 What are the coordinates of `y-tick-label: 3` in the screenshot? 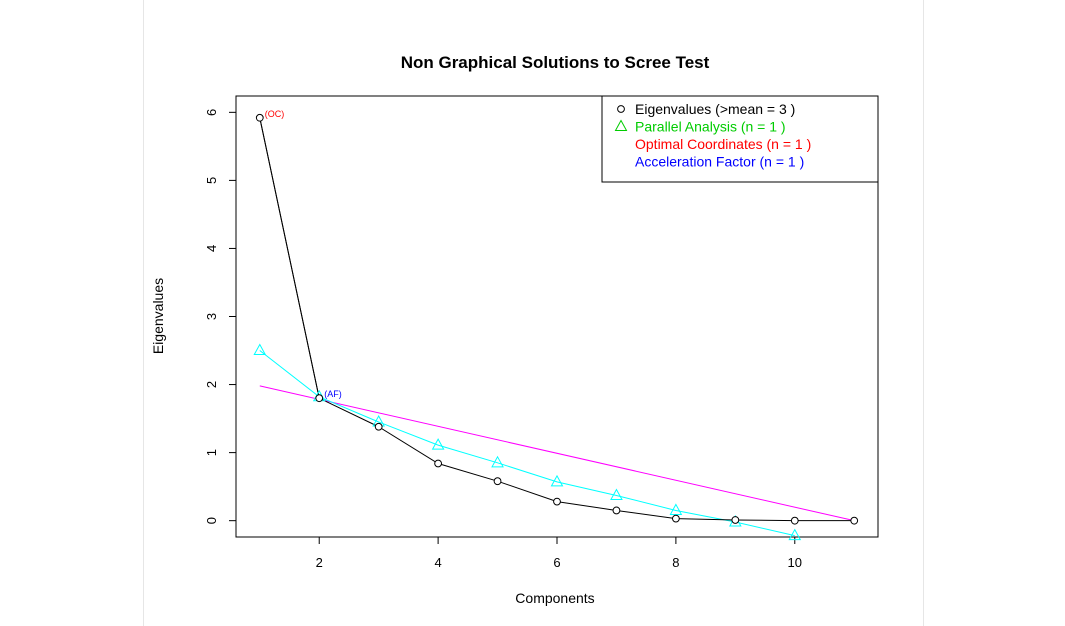 It's located at (211, 316).